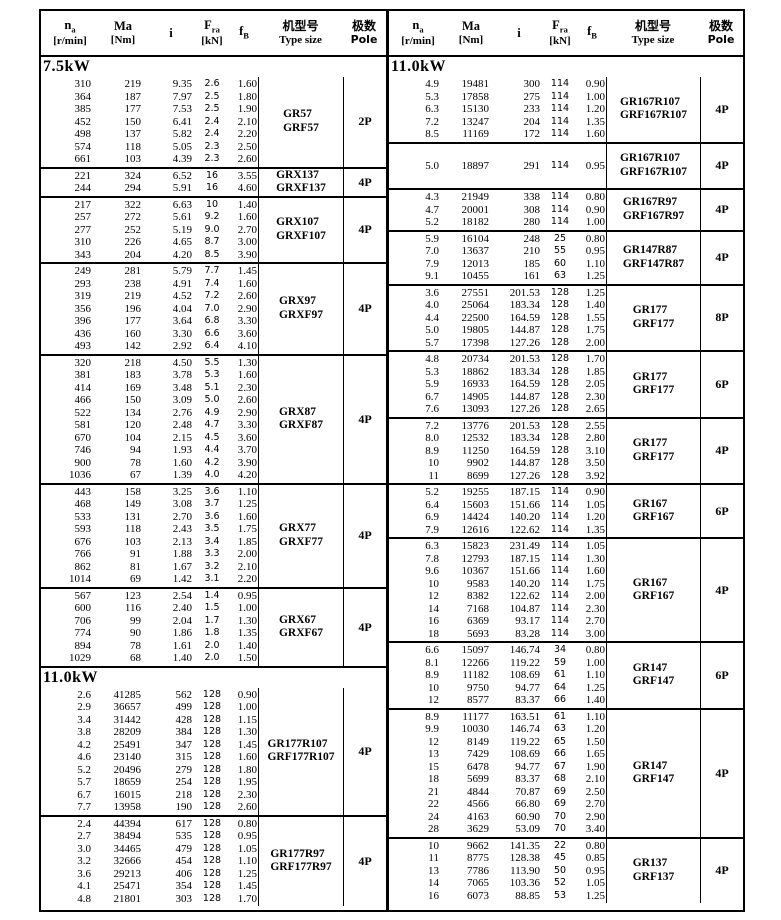 The width and height of the screenshot is (781, 920). I want to click on table-row: 706 99 2.04 1.7 1.30, so click(149, 621).